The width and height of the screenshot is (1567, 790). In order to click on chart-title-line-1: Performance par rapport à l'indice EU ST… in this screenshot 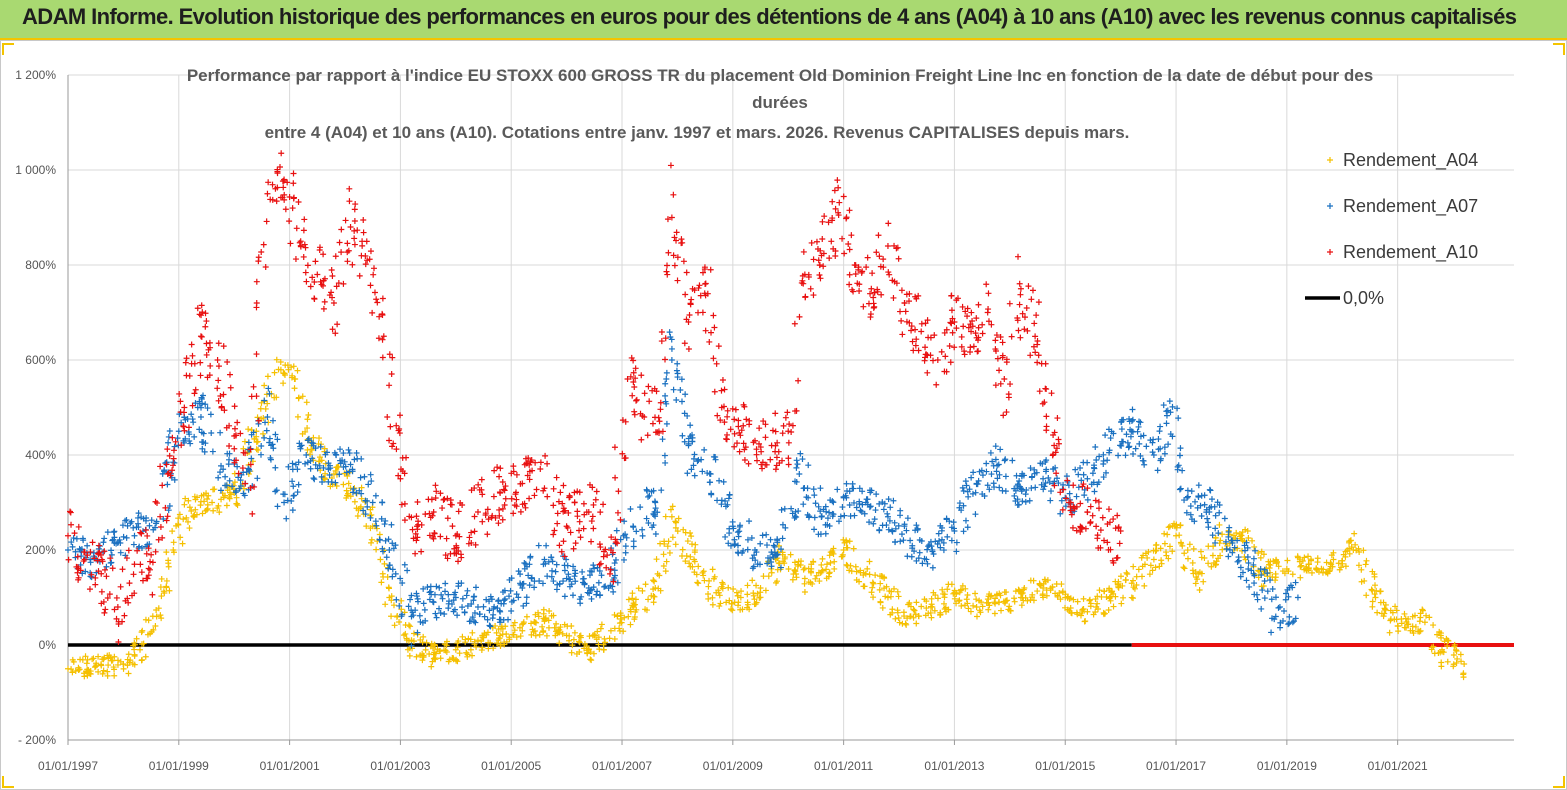, I will do `click(780, 75)`.